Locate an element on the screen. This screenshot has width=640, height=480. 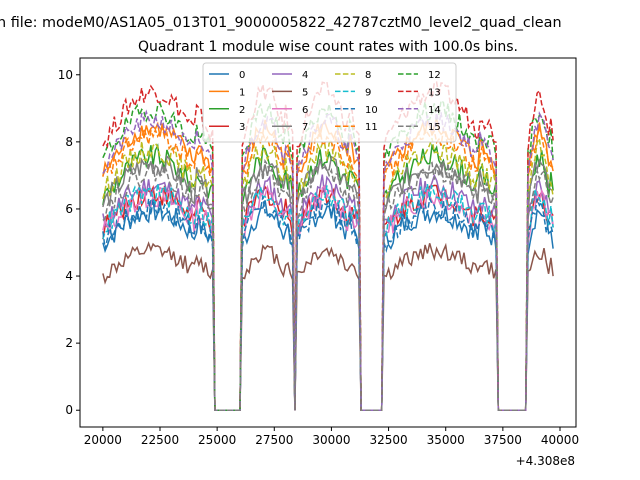
legend-label: 6 is located at coordinates (305, 110).